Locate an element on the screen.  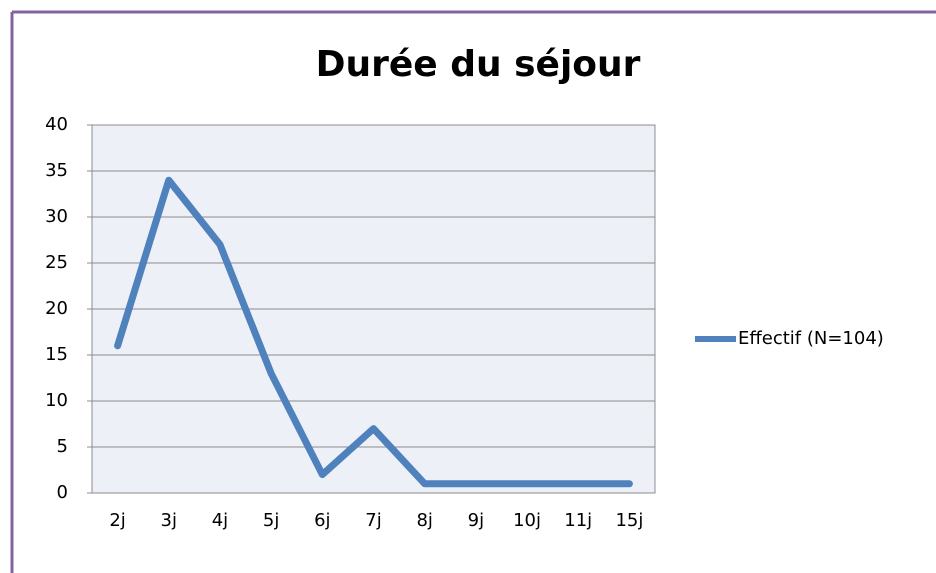
x-tick-label: 15j is located at coordinates (629, 520).